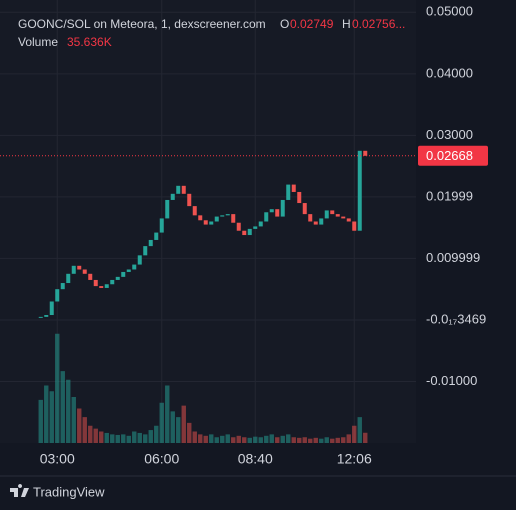  What do you see at coordinates (453, 257) in the screenshot?
I see `y-tick-label: 0.009999` at bounding box center [453, 257].